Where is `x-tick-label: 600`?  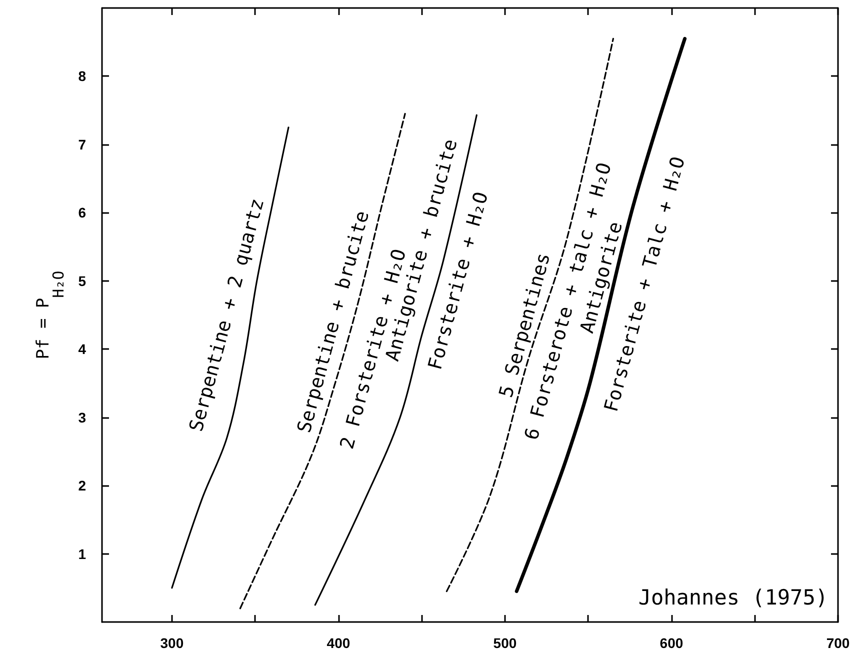
x-tick-label: 600 is located at coordinates (672, 643).